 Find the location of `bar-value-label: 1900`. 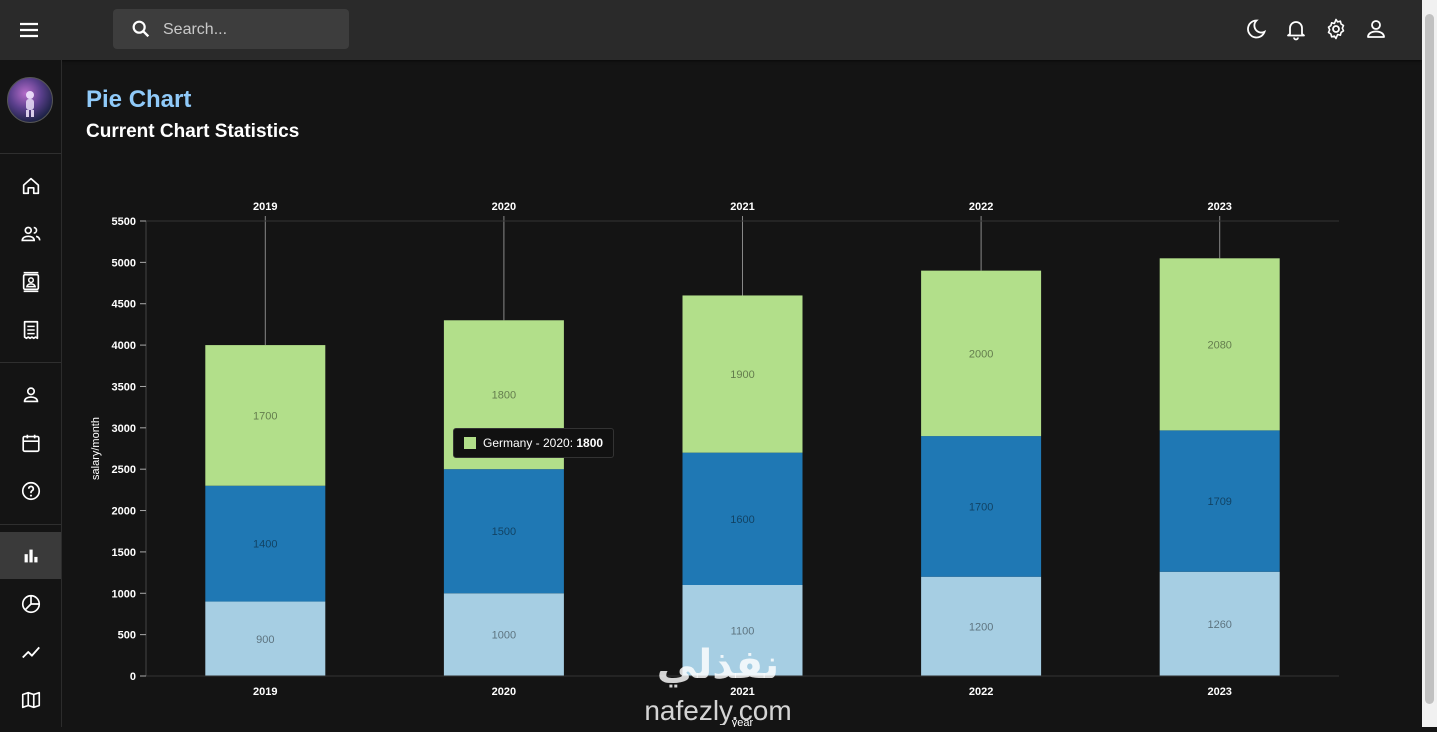

bar-value-label: 1900 is located at coordinates (742, 375).